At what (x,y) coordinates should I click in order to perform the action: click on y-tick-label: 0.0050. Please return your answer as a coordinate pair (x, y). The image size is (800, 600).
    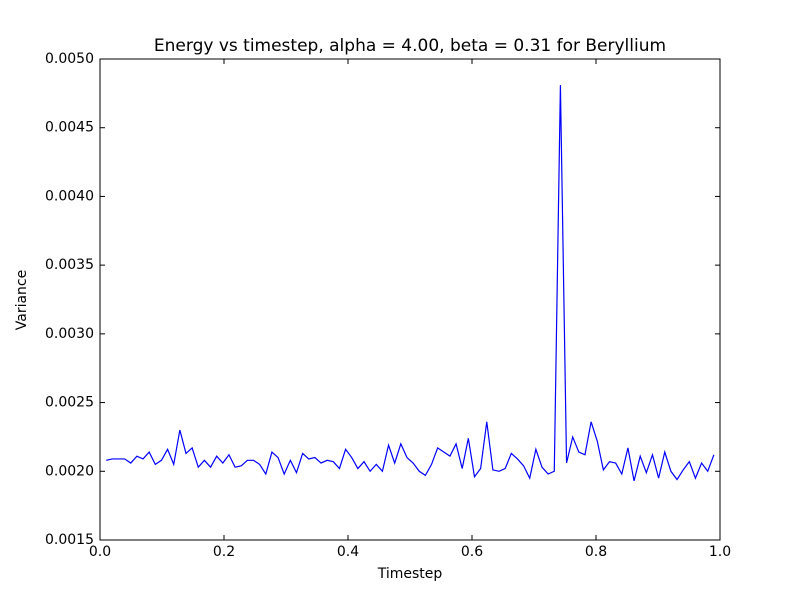
    Looking at the image, I should click on (69, 59).